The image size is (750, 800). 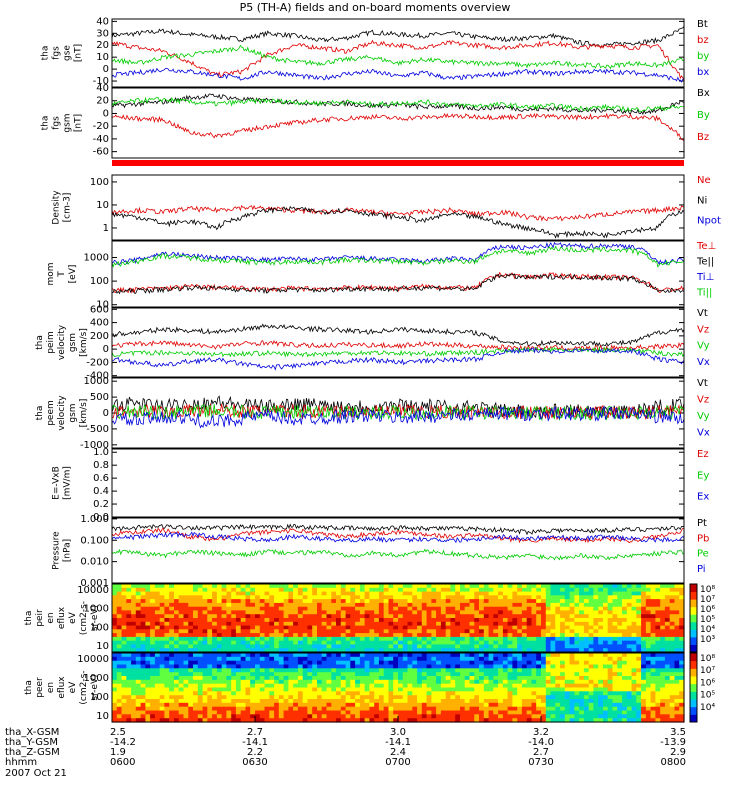 What do you see at coordinates (122, 762) in the screenshot?
I see `x-tick-hhmm: 0600` at bounding box center [122, 762].